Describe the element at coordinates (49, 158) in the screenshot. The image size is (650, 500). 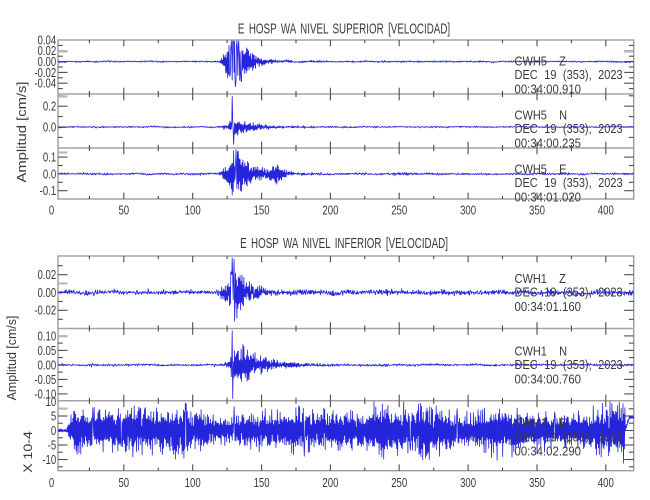
I see `svg-text: 0.1` at that location.